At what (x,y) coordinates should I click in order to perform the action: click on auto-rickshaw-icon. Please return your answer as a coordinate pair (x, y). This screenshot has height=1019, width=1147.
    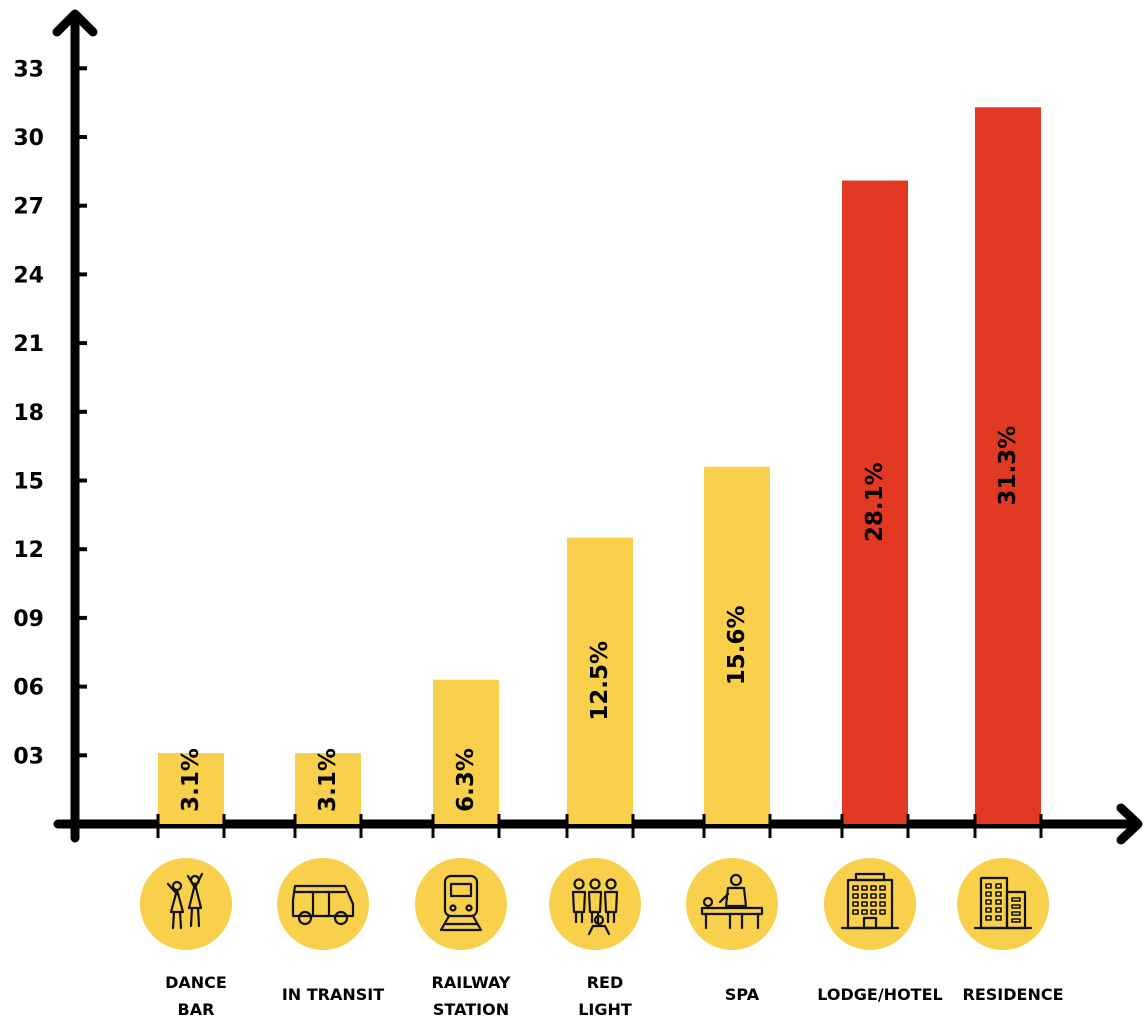
    Looking at the image, I should click on (323, 904).